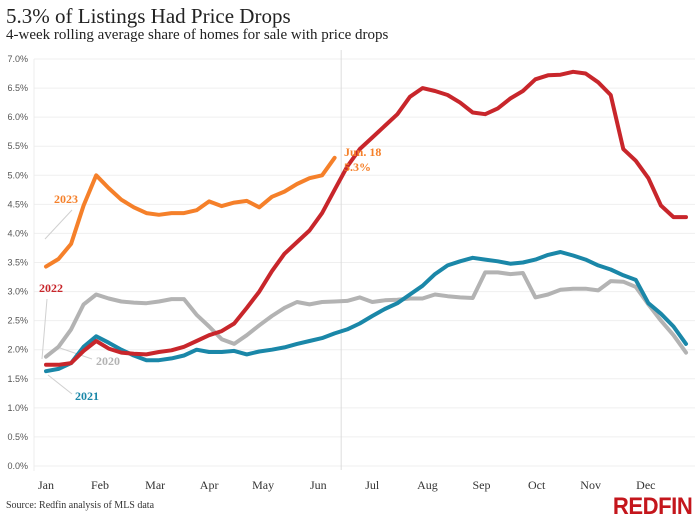 This screenshot has width=700, height=523. What do you see at coordinates (17, 146) in the screenshot?
I see `y-tick-label: 5.5%` at bounding box center [17, 146].